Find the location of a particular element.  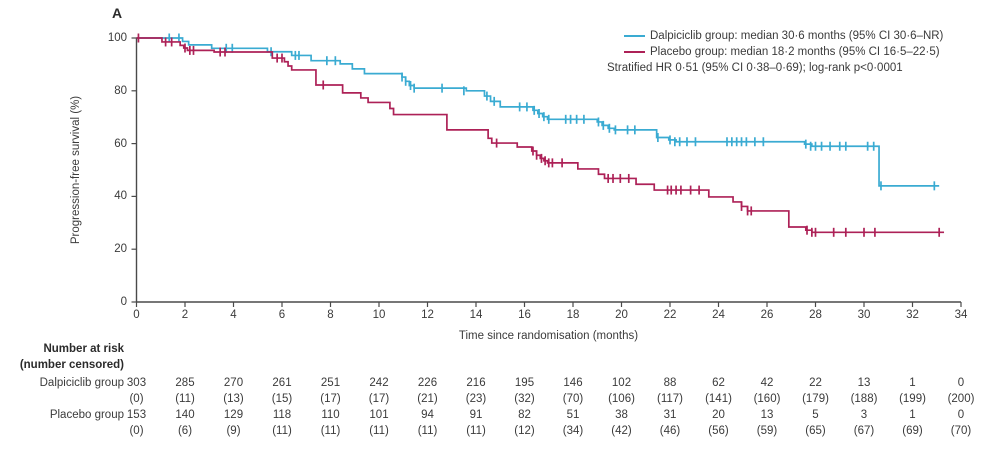

censored-value: (141) is located at coordinates (718, 399).